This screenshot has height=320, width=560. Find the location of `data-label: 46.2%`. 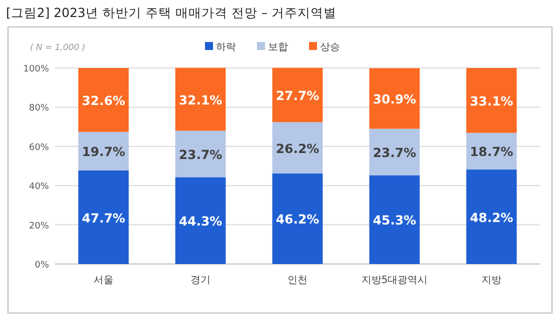

data-label: 46.2% is located at coordinates (298, 219).